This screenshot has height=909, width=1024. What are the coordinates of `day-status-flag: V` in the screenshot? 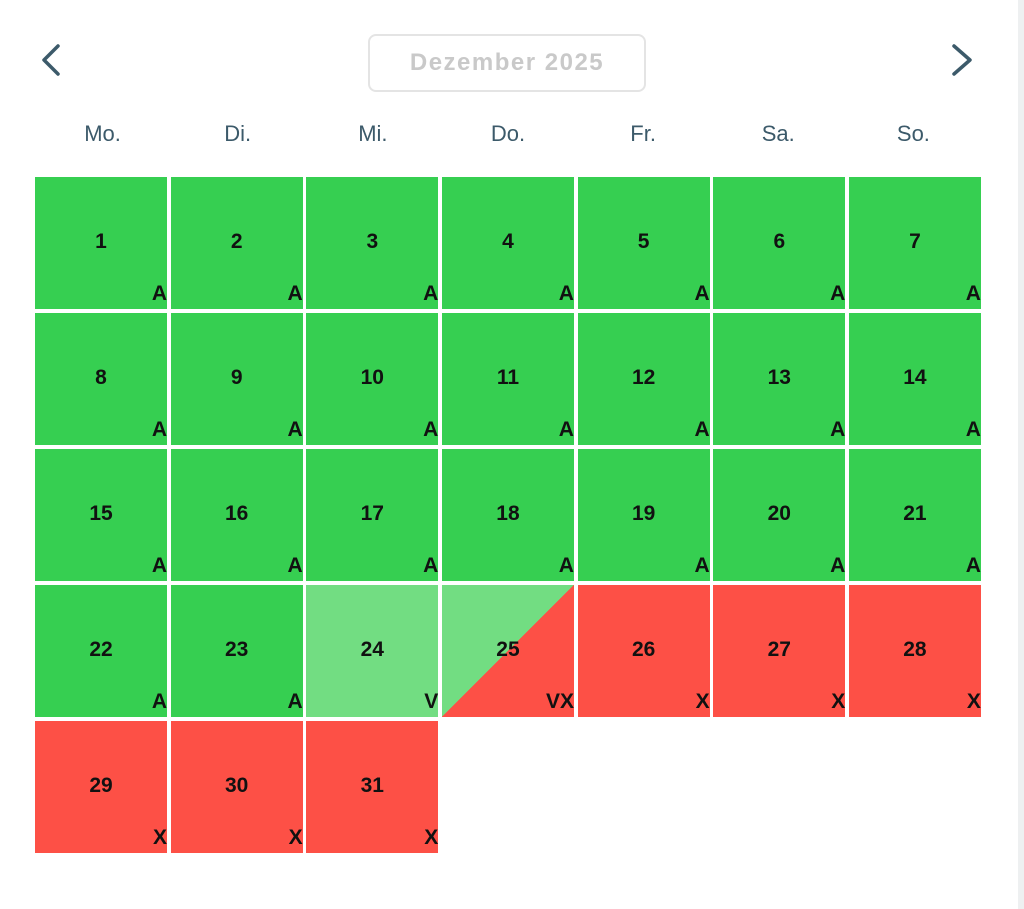 It's located at (431, 701).